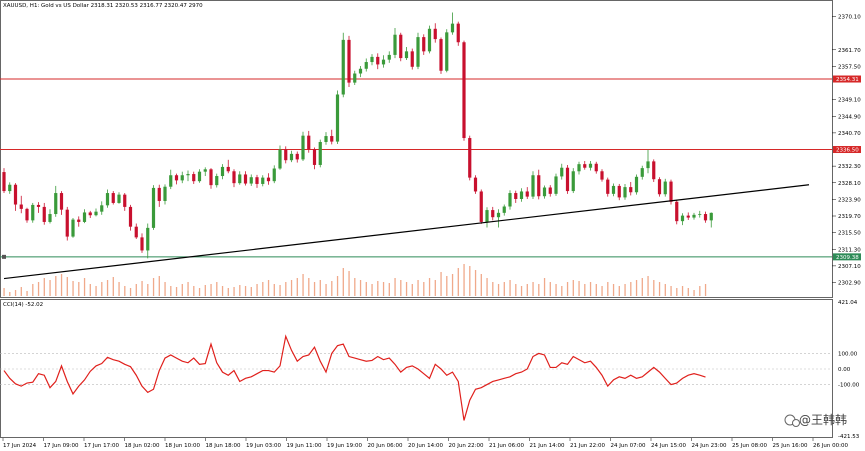  What do you see at coordinates (344, 446) in the screenshot?
I see `time-tick-label: 19 Jun 19:00` at bounding box center [344, 446].